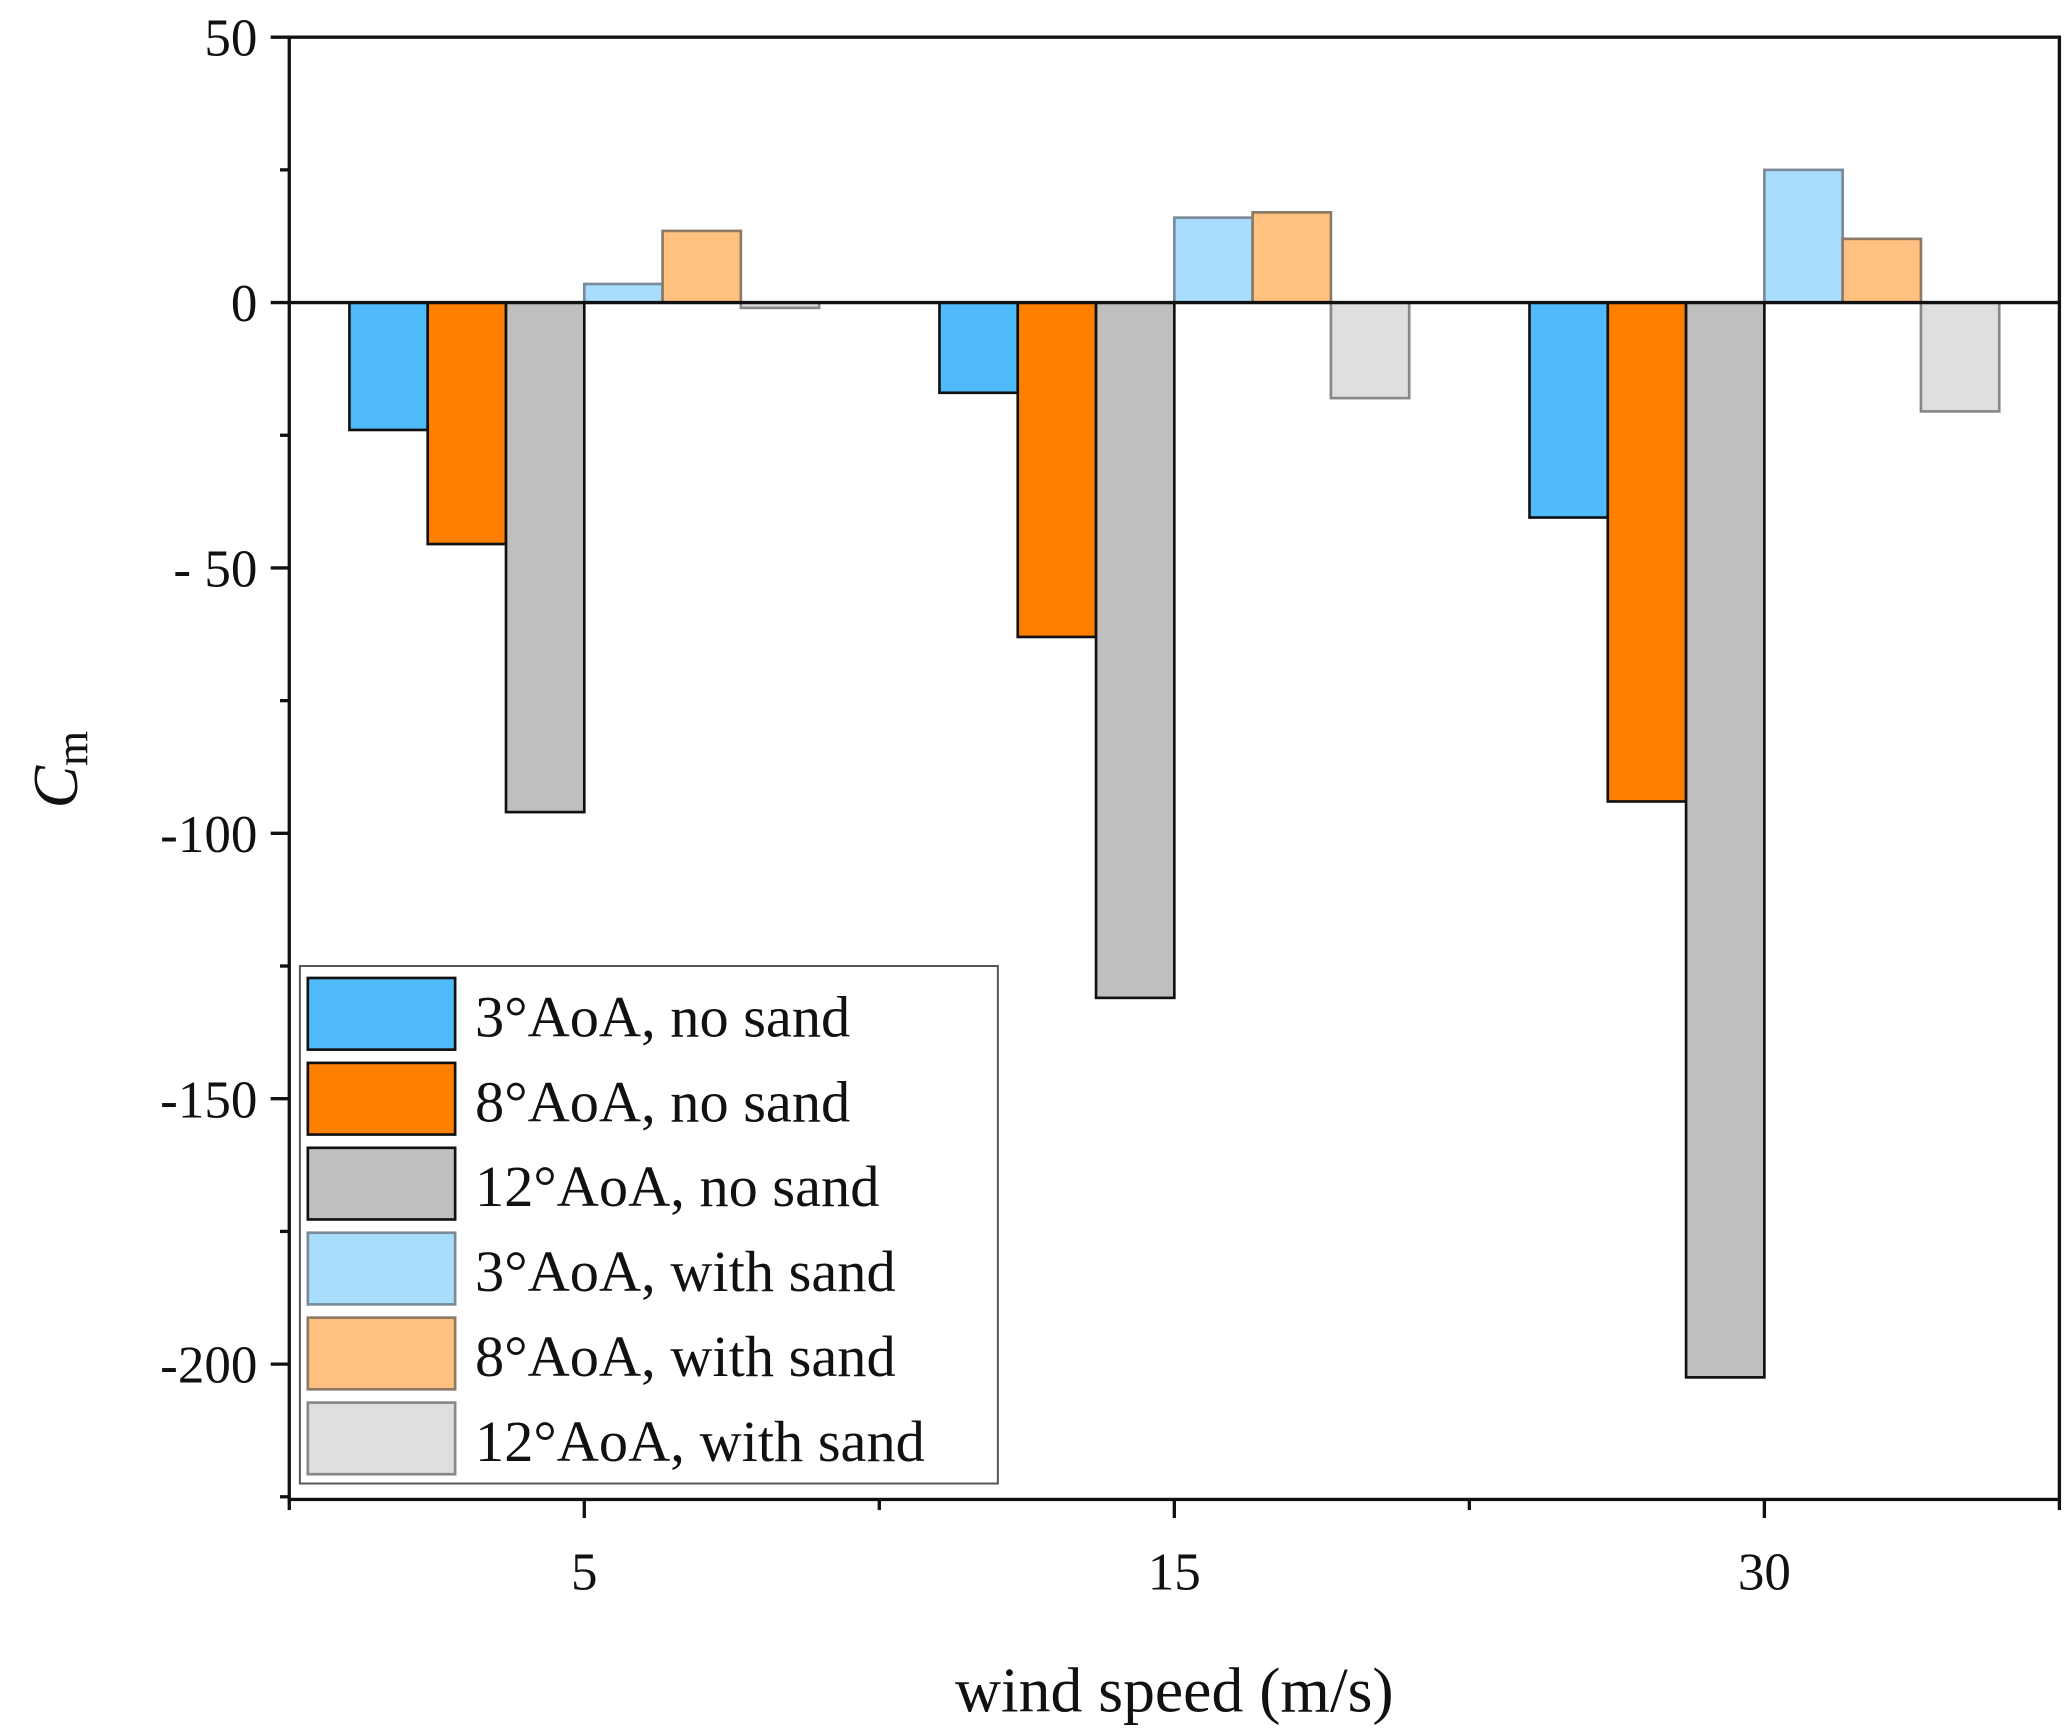 This screenshot has width=2070, height=1735. What do you see at coordinates (208, 835) in the screenshot?
I see `y-tick-label: -100` at bounding box center [208, 835].